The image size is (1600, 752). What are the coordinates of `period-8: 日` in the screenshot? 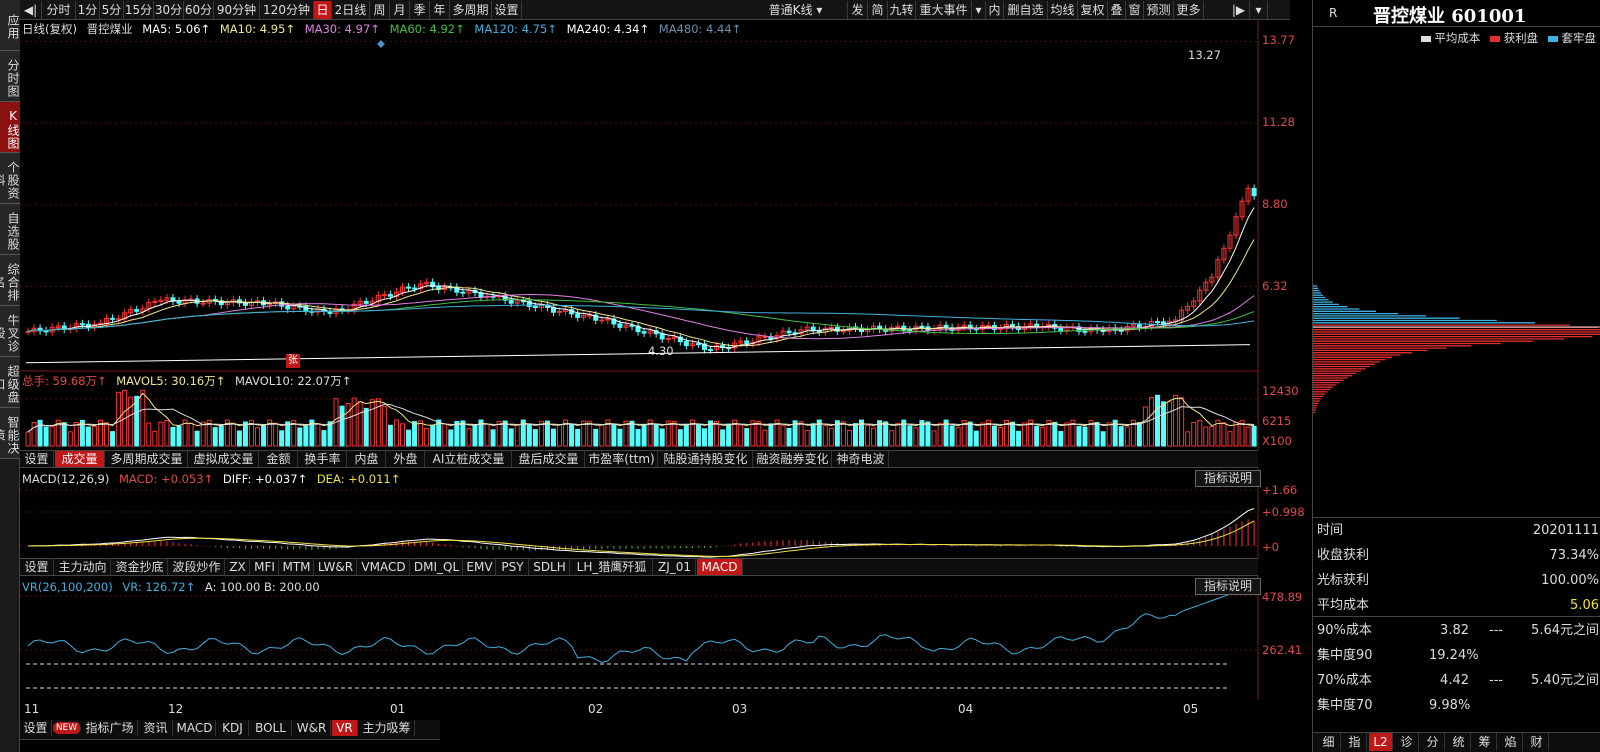 It's located at (323, 10).